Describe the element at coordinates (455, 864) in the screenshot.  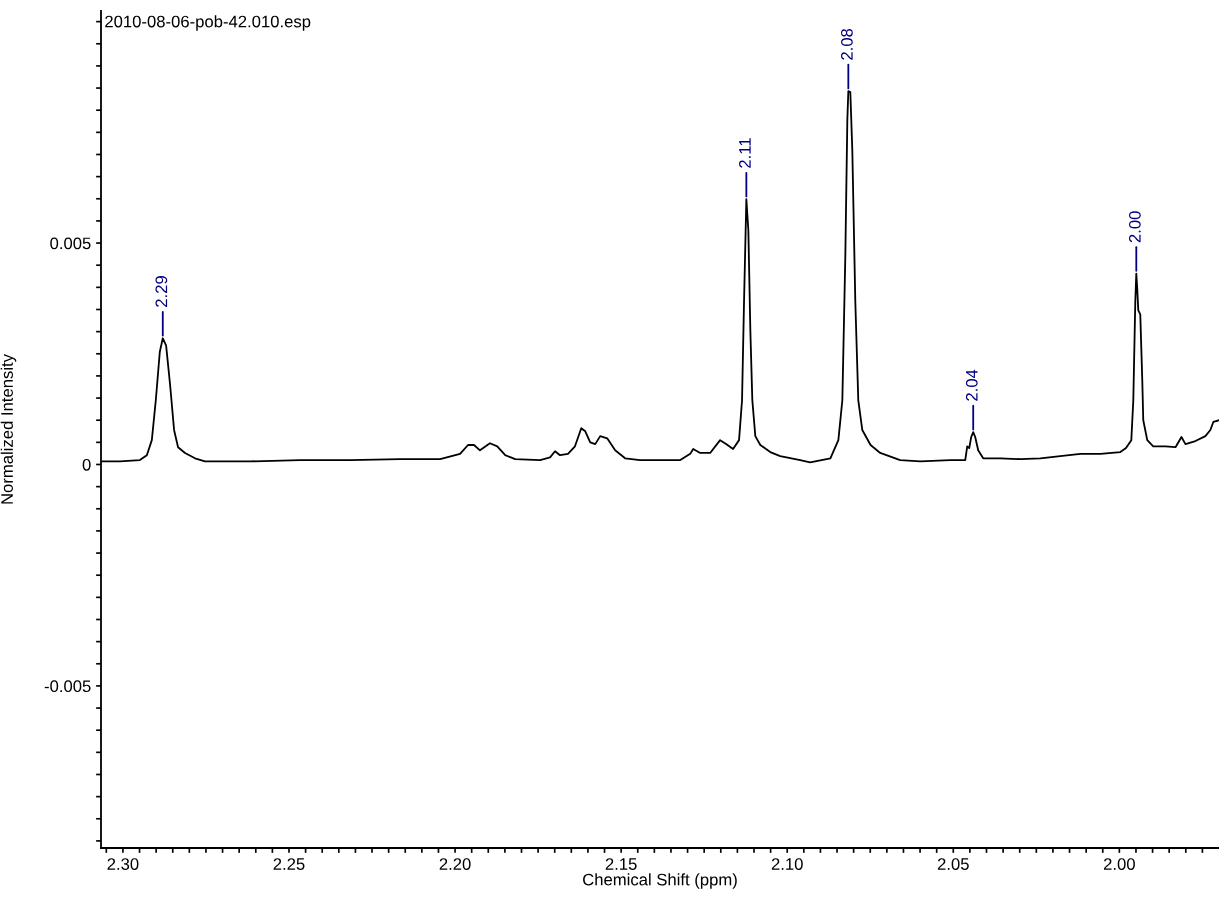
I see `x-tick-label: 2.20` at that location.